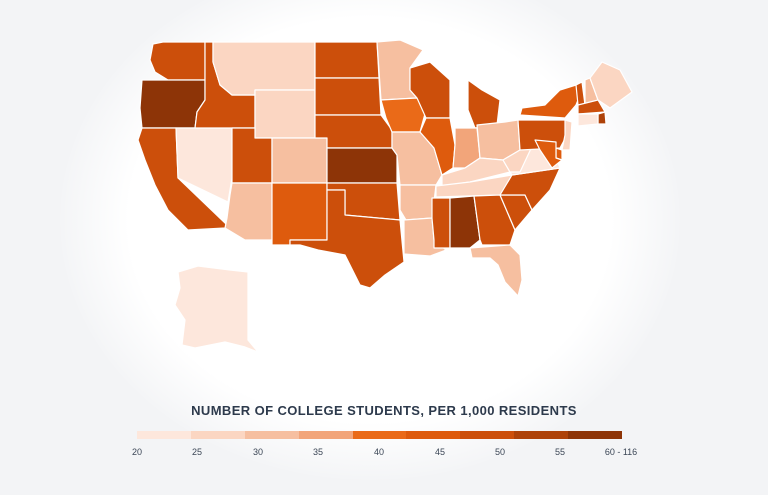 The width and height of the screenshot is (768, 495). I want to click on state-md, so click(548, 154).